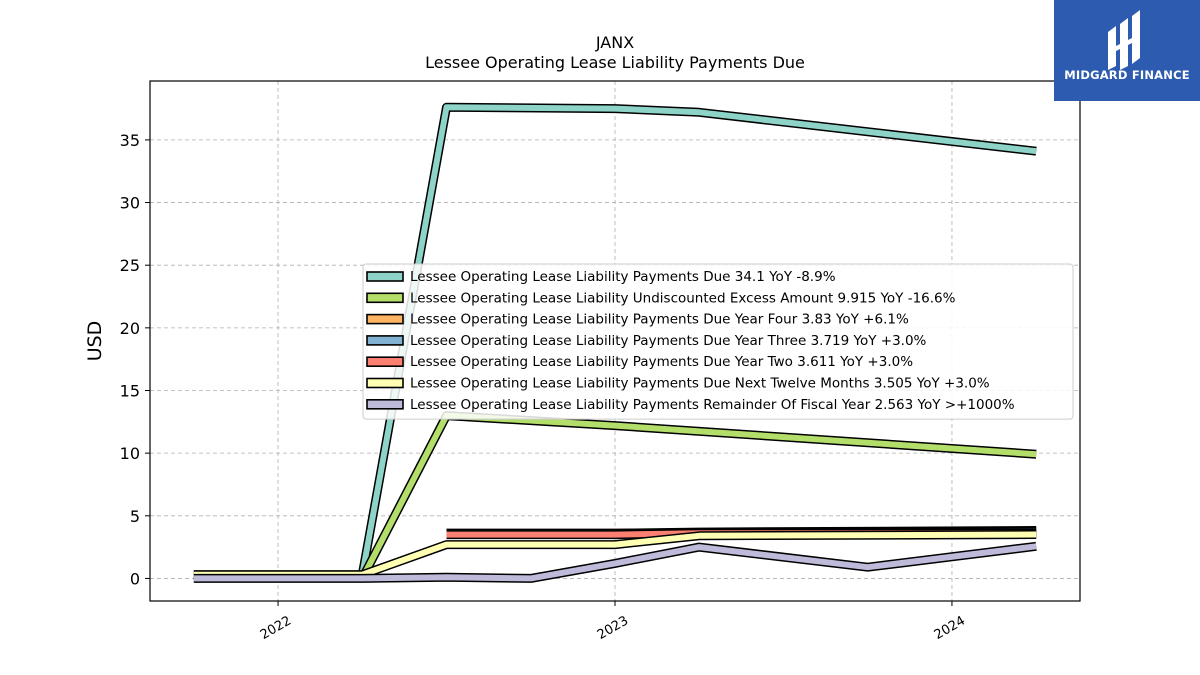 This screenshot has height=675, width=1200. Describe the element at coordinates (95, 341) in the screenshot. I see `y-axis-label: USD` at that location.